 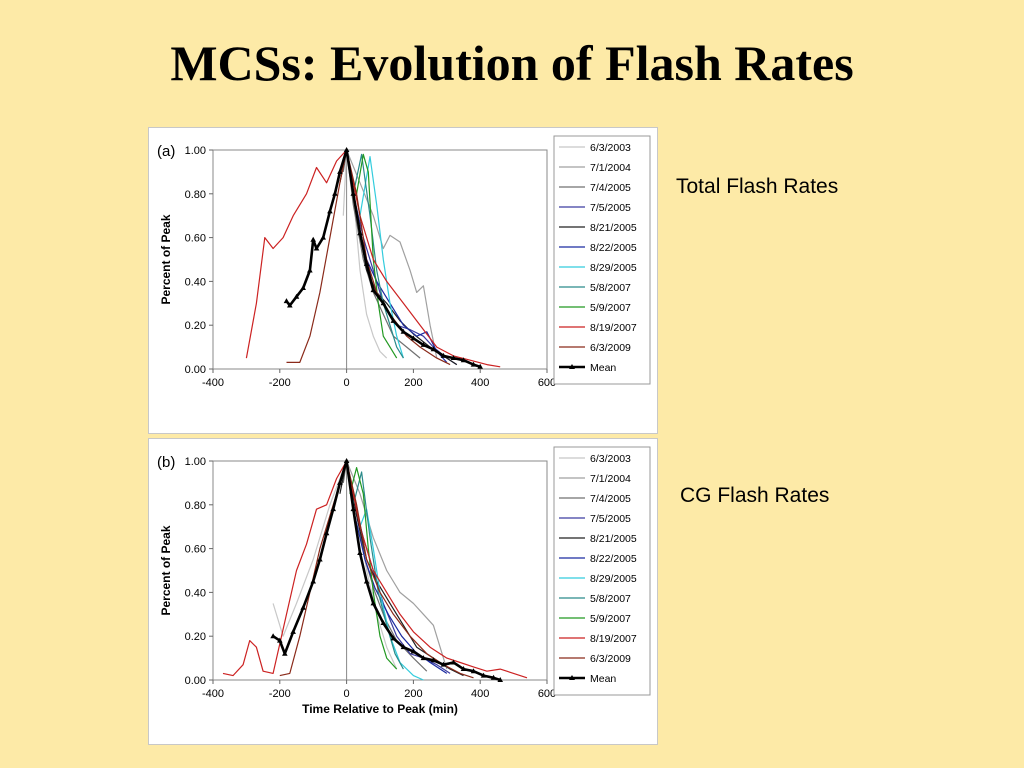 What do you see at coordinates (755, 495) in the screenshot?
I see `cg-flash-rates-label: CG Flash Rates` at bounding box center [755, 495].